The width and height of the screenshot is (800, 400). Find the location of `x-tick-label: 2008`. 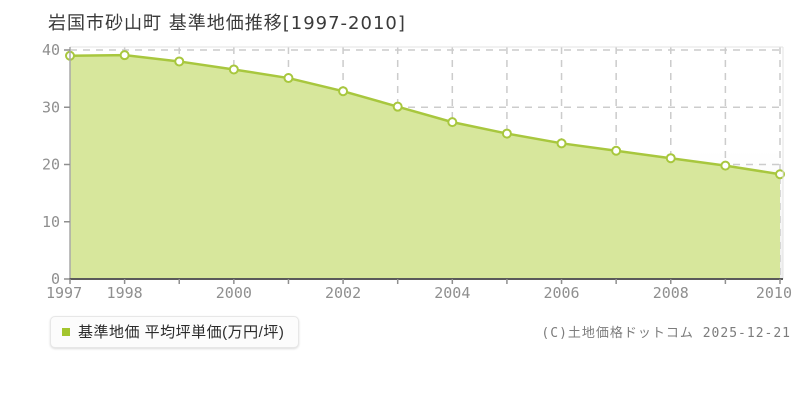

x-tick-label: 2008 is located at coordinates (671, 293).